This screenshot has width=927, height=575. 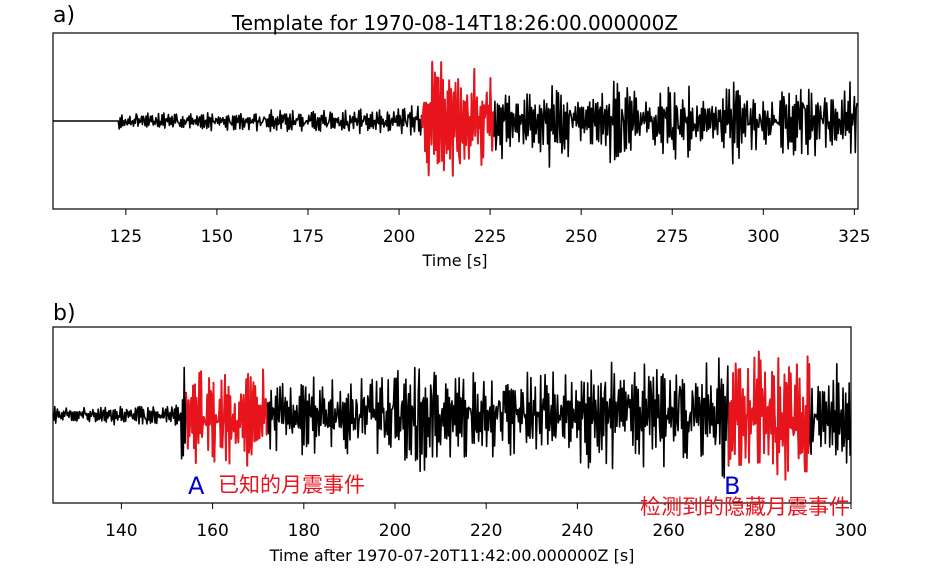 What do you see at coordinates (581, 237) in the screenshot?
I see `x-tick-label: 250` at bounding box center [581, 237].